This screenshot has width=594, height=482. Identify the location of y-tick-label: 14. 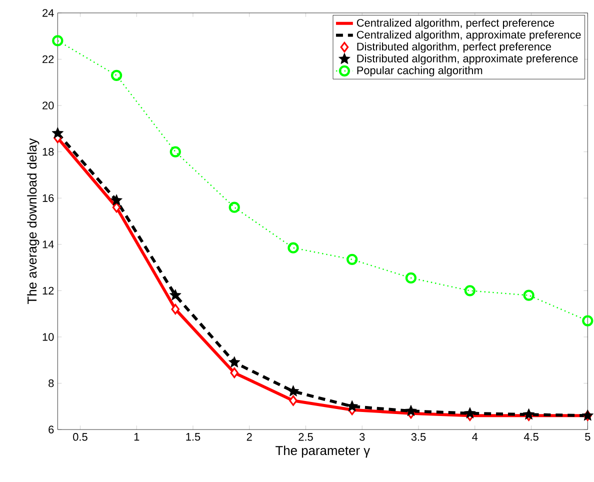
(48, 244).